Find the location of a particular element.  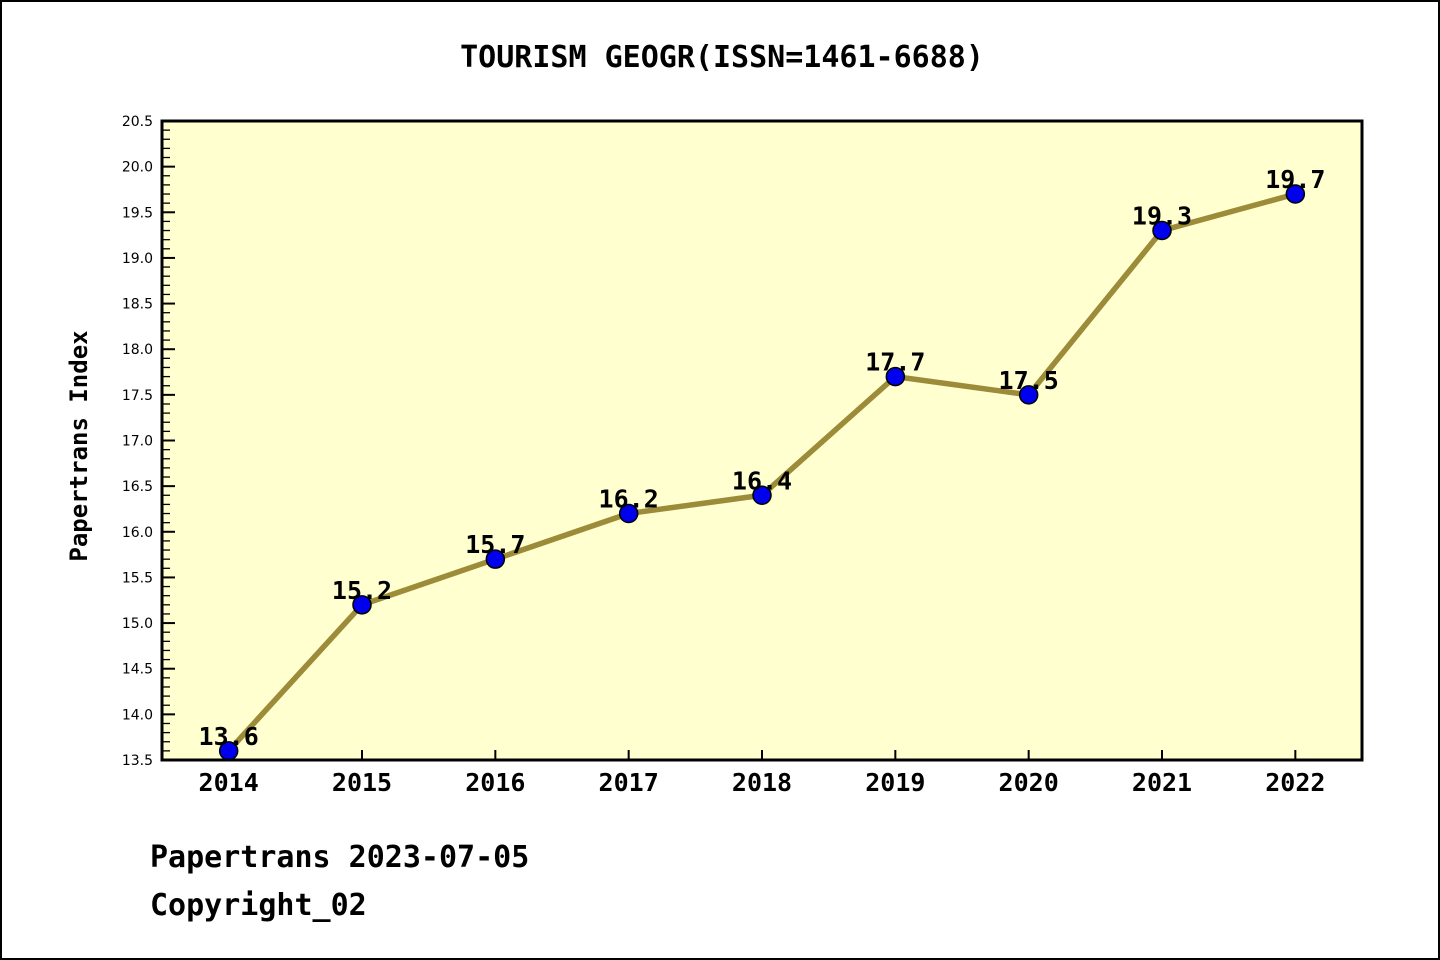

x-axis-tick-label: 2017 is located at coordinates (629, 782).